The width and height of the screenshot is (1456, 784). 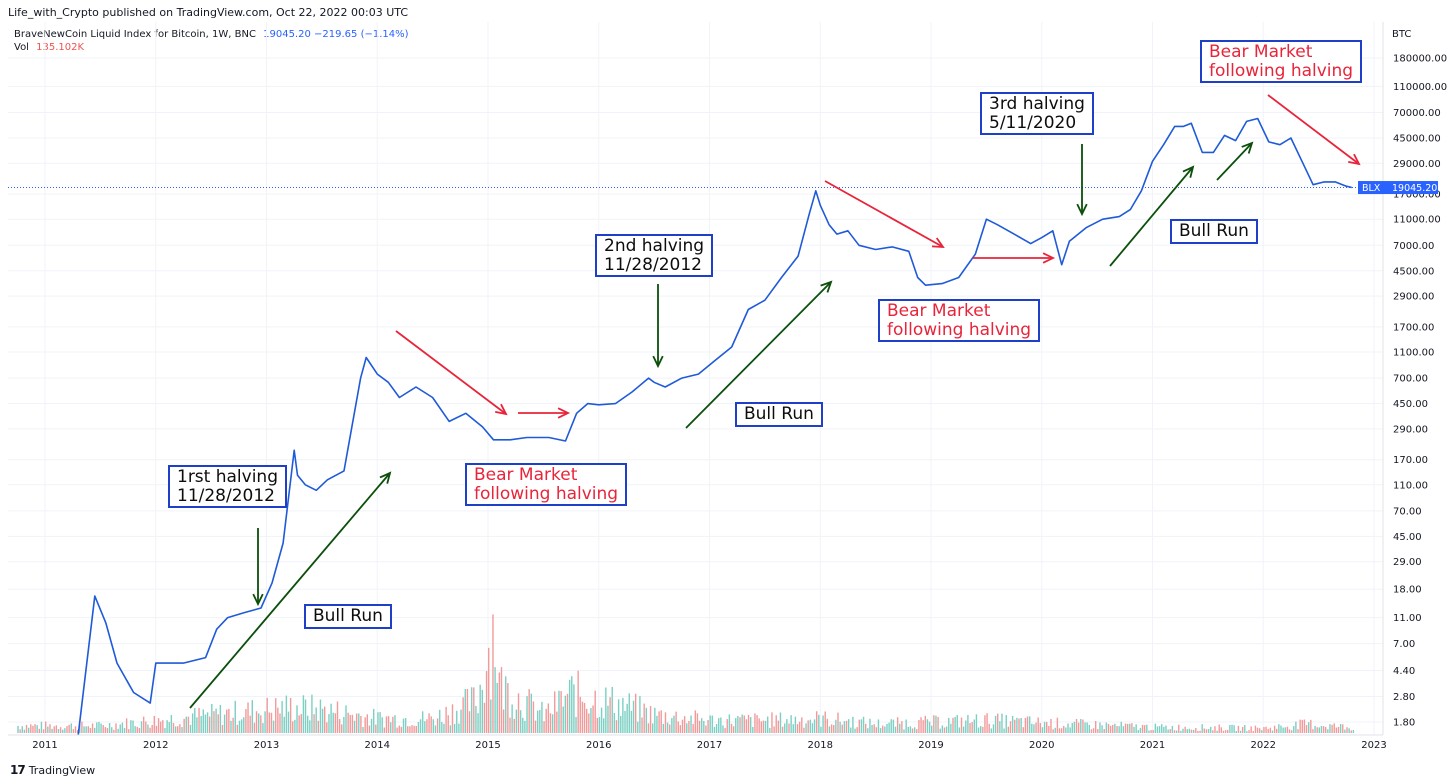 What do you see at coordinates (1281, 62) in the screenshot?
I see `bear-market-3-label: Bear Market following halving` at bounding box center [1281, 62].